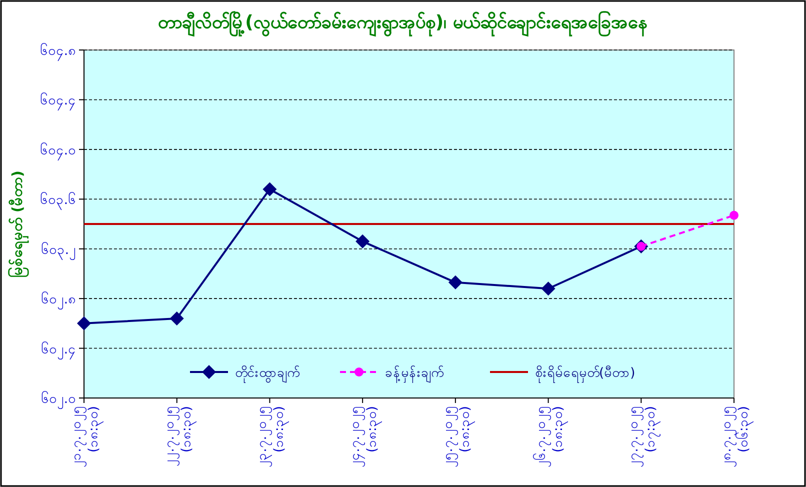 This screenshot has height=487, width=806. I want to click on x-tick-label: ၂၂.၇.၂၀၂၅ (၁၈:၃၀), so click(179, 436).